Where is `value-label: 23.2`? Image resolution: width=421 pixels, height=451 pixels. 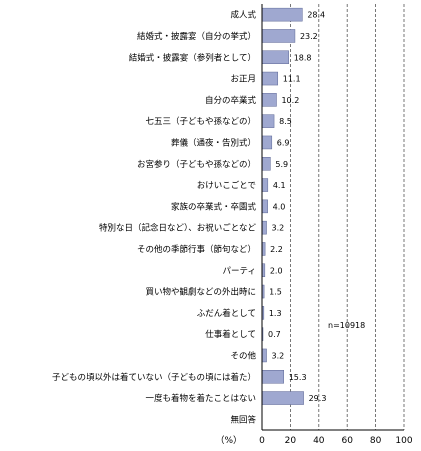 value-label: 23.2 is located at coordinates (309, 36).